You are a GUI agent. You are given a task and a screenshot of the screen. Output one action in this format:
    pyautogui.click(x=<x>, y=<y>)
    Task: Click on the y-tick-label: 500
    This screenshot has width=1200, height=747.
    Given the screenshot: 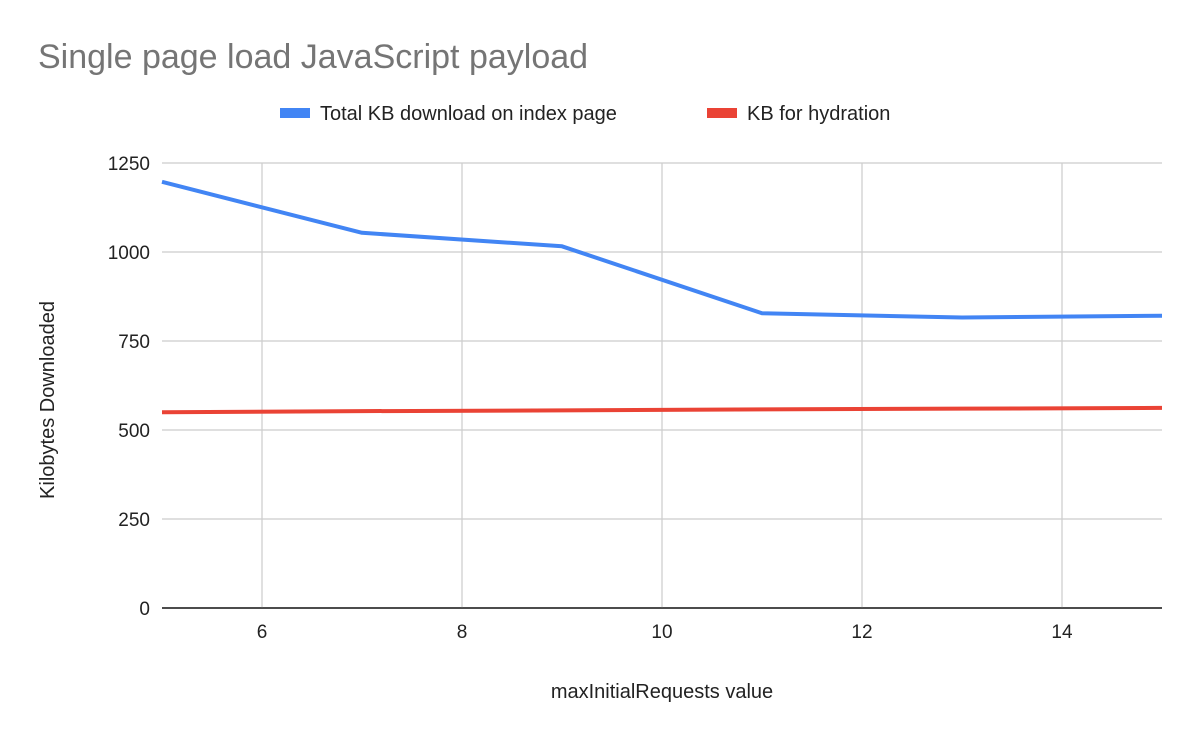 What is the action you would take?
    pyautogui.click(x=134, y=431)
    